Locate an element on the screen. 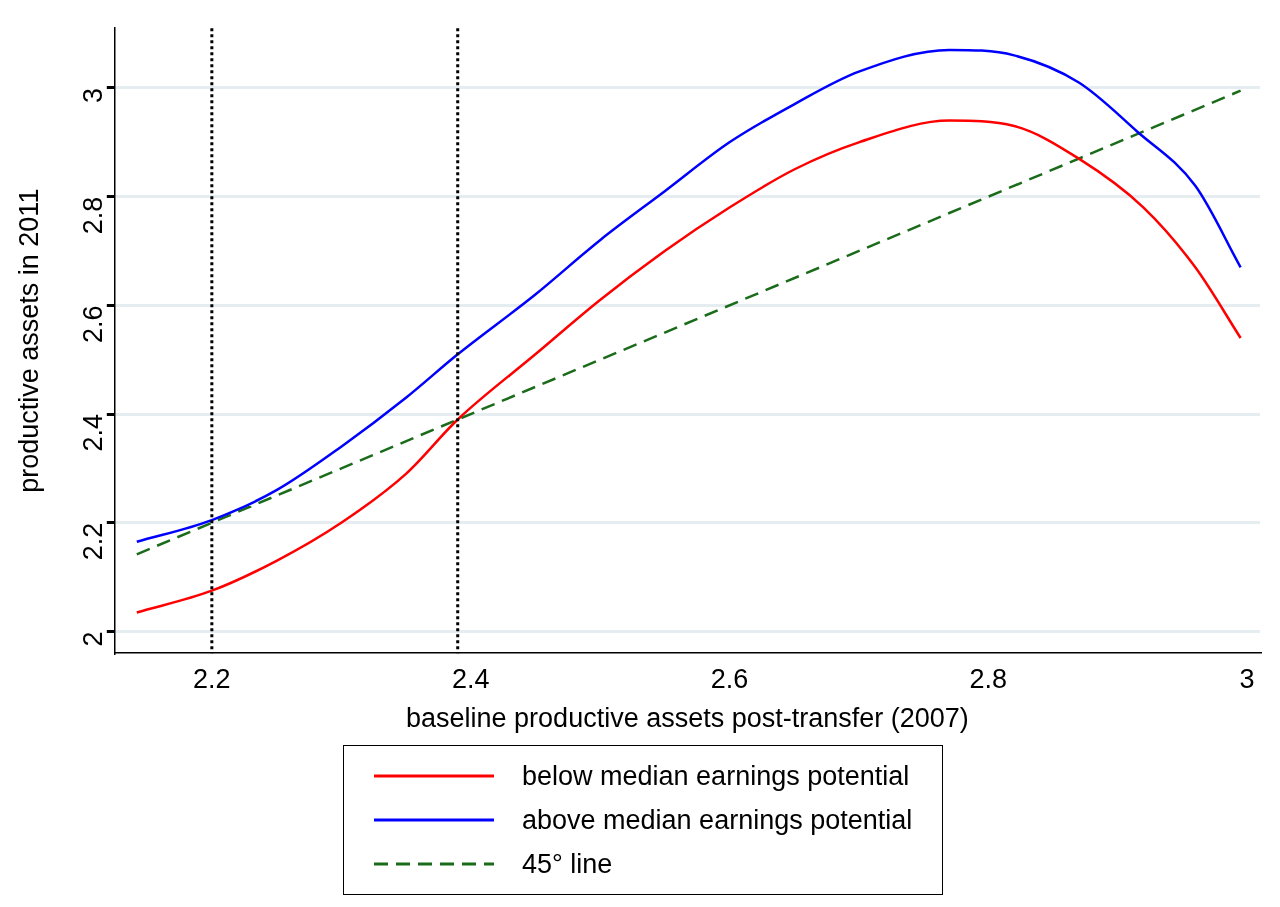 The image size is (1280, 907). y-tick-label: 3 is located at coordinates (93, 95).